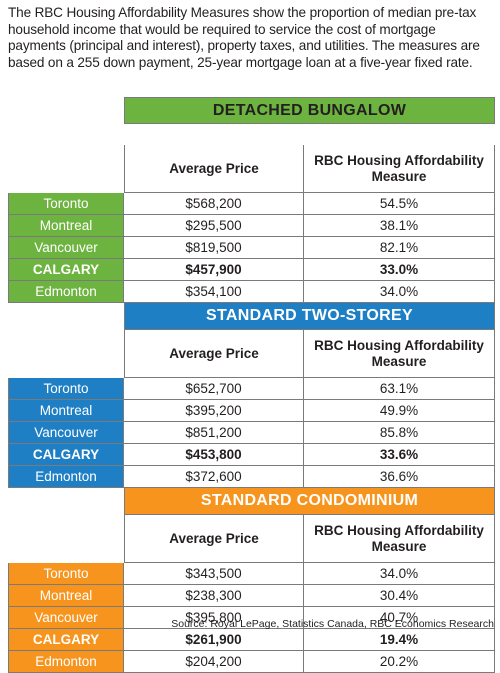  I want to click on section-title-bungalow: DETACHED BUNGALOW, so click(309, 110).